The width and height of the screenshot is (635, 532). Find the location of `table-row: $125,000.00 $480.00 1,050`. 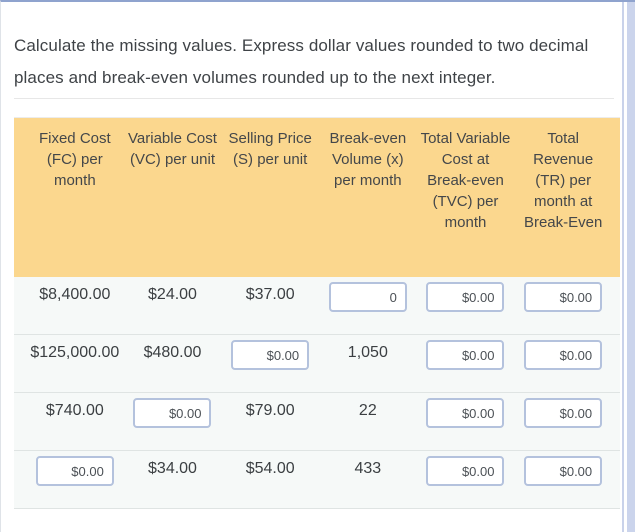

table-row: $125,000.00 $480.00 1,050 is located at coordinates (317, 364).